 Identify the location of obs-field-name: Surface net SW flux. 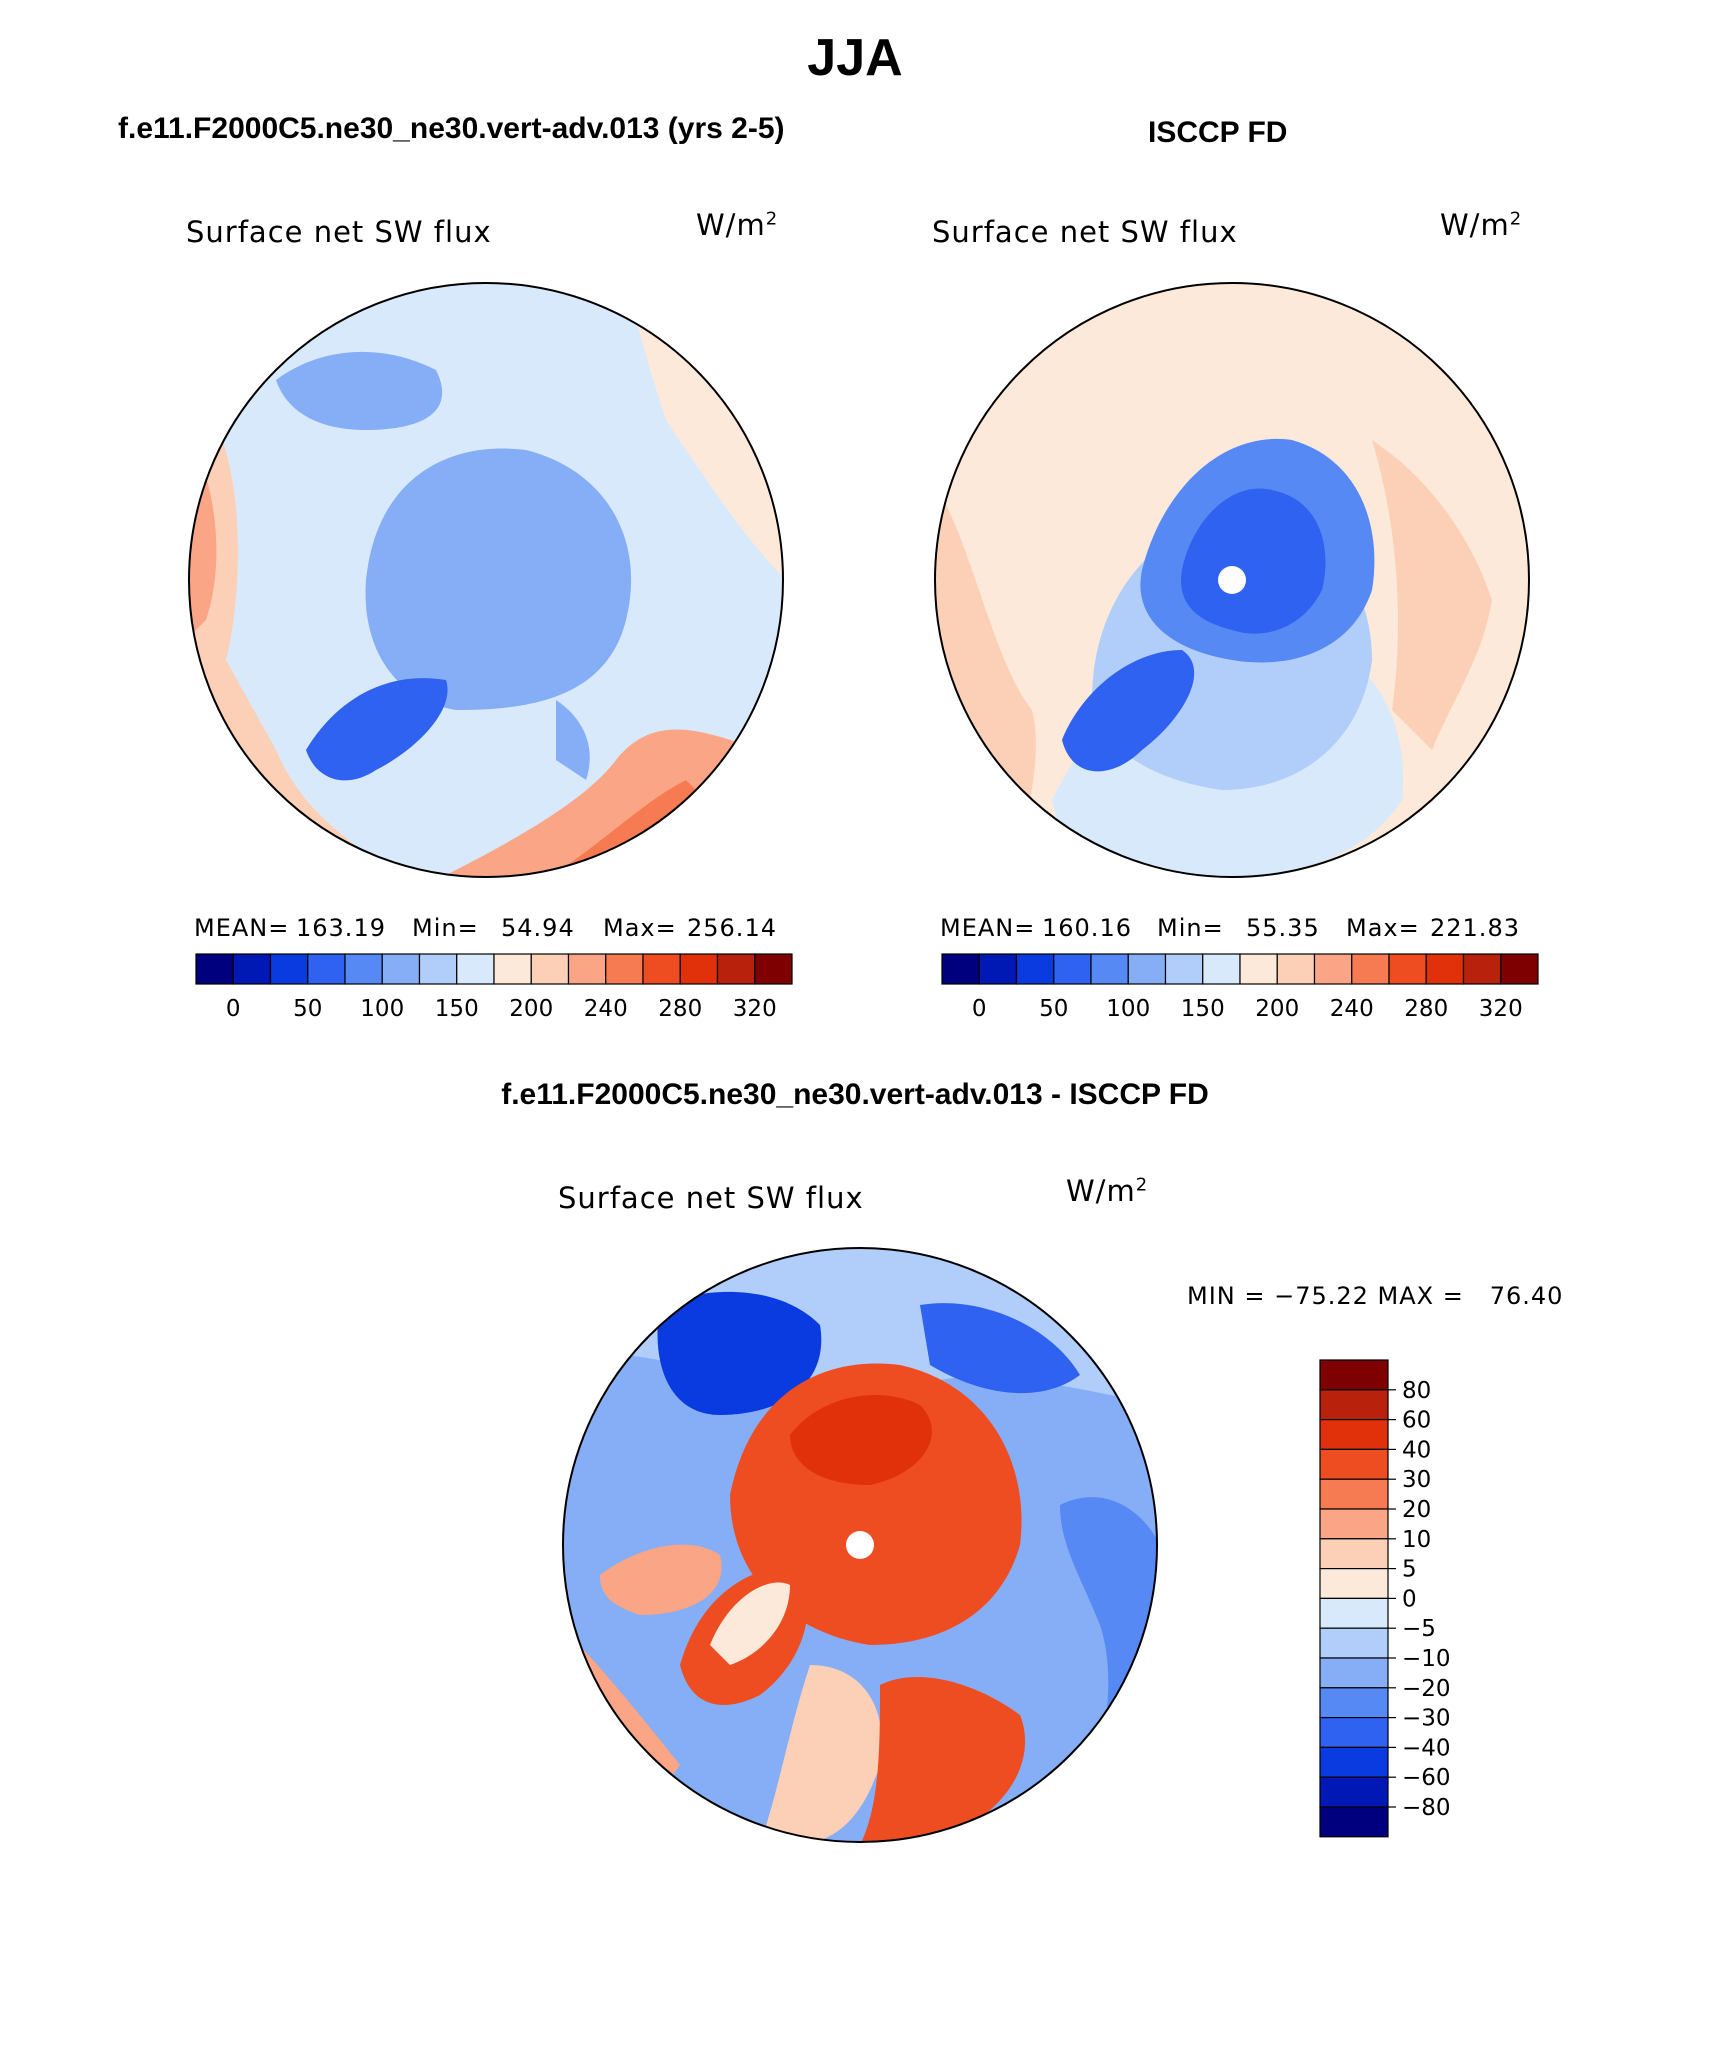
(1085, 232).